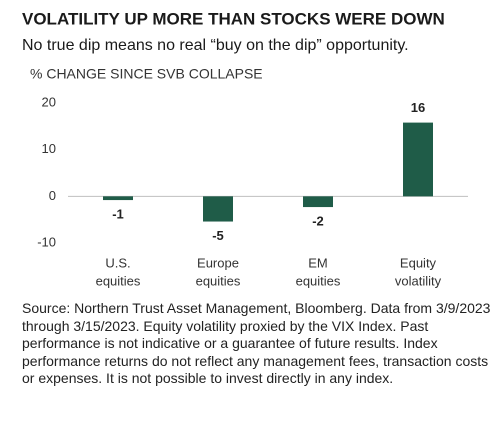 The image size is (500, 421). What do you see at coordinates (318, 221) in the screenshot?
I see `data-label: -2` at bounding box center [318, 221].